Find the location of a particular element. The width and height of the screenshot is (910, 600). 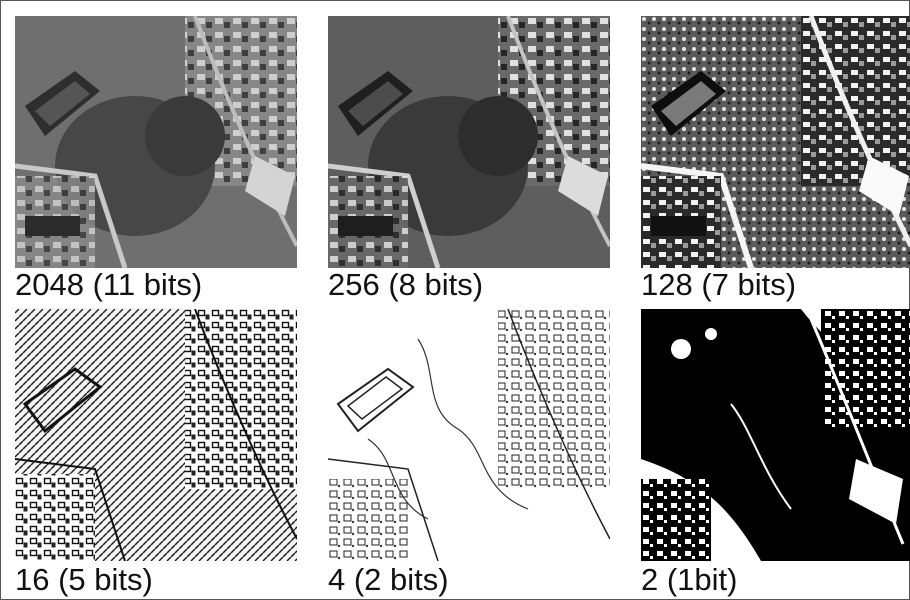

aerial-image-256-levels is located at coordinates (469, 142).